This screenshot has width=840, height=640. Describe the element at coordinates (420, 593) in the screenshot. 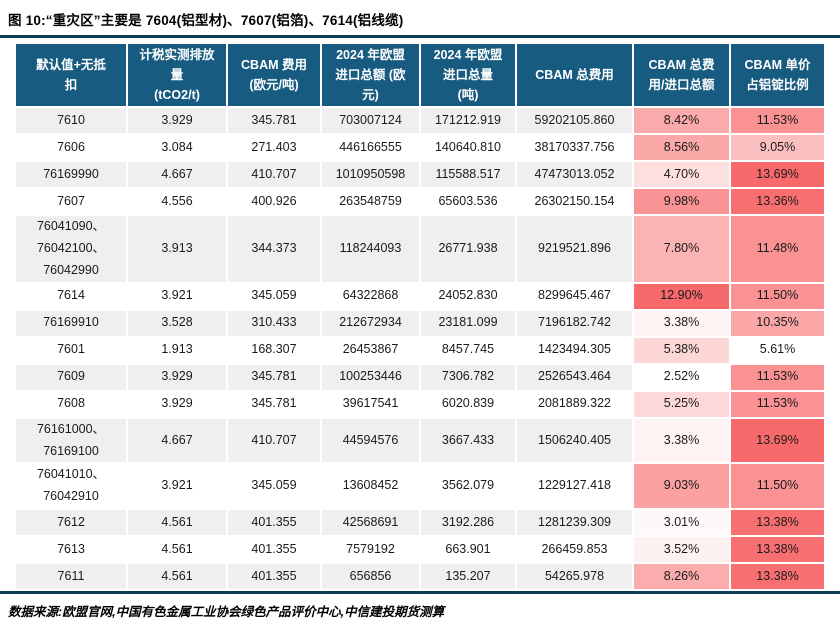

I see `bottom-rule` at that location.